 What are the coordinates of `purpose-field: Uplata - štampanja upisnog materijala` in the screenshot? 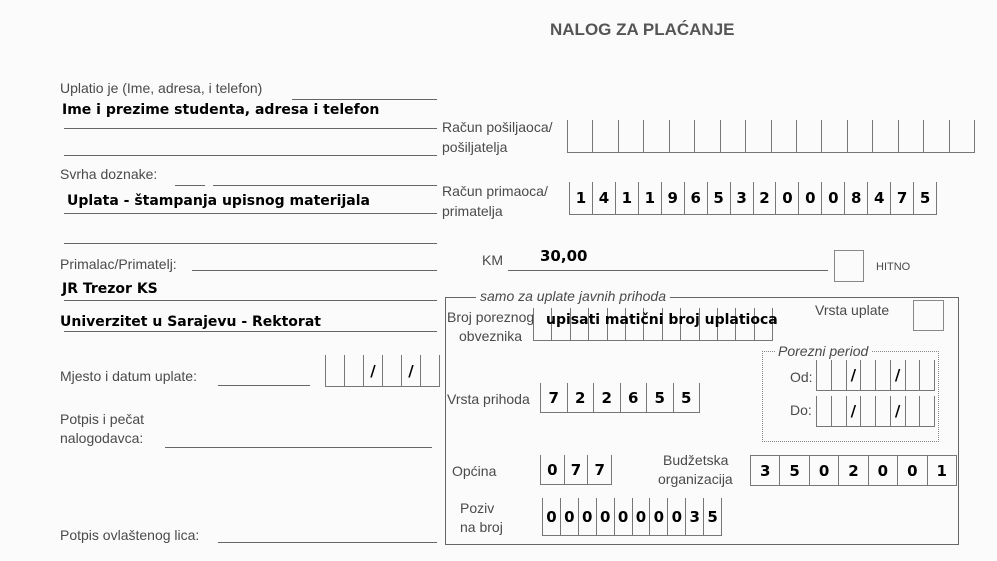 It's located at (218, 201).